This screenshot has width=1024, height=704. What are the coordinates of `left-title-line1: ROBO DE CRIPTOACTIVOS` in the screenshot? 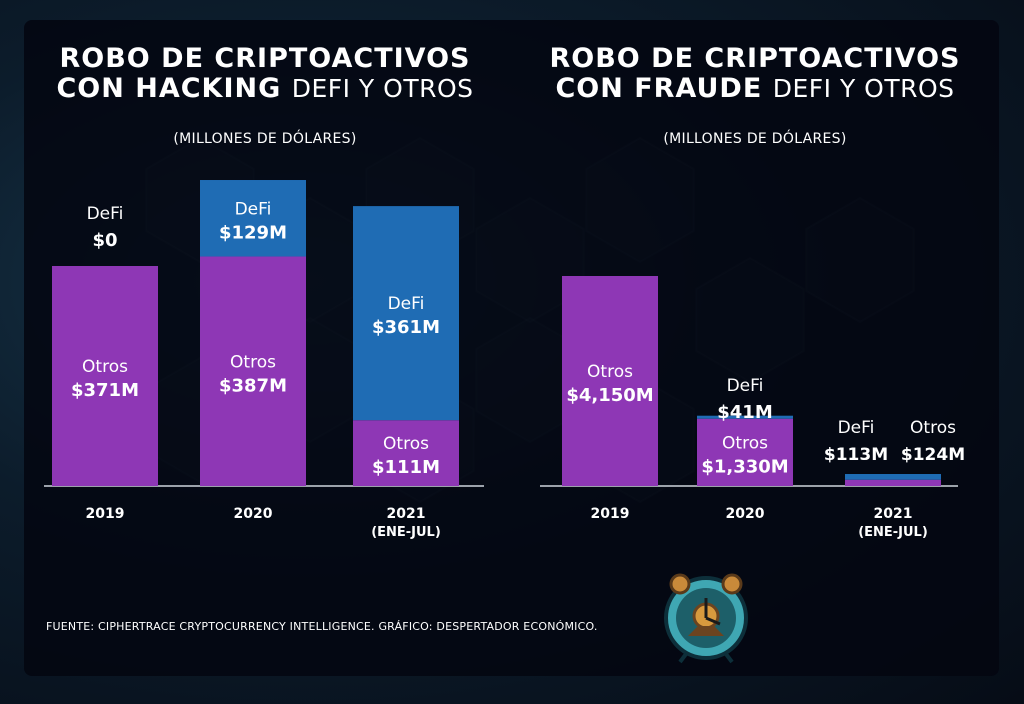 It's located at (265, 58).